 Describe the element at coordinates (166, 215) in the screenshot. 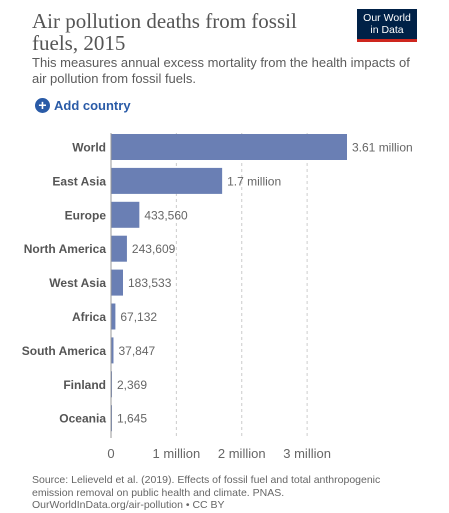

I see `value-label: 433,560` at that location.